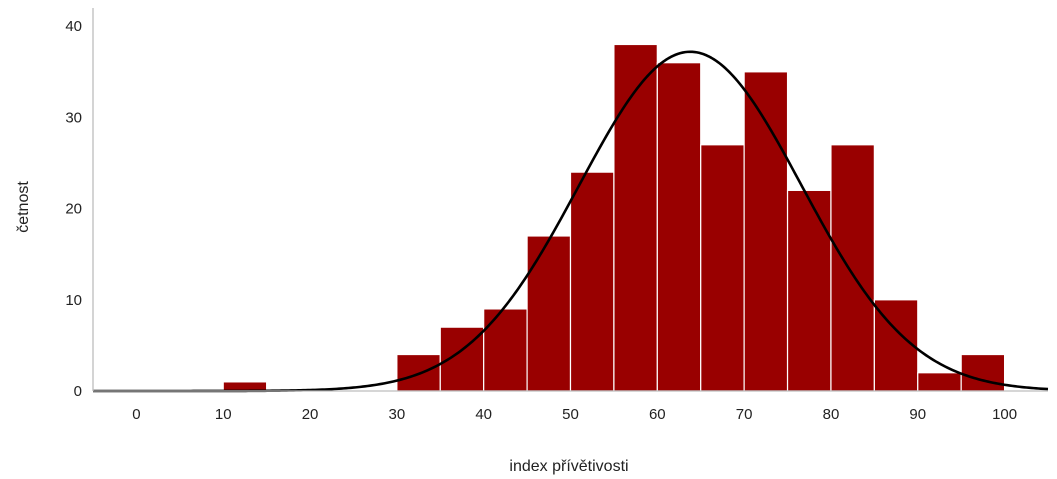 The width and height of the screenshot is (1057, 479). What do you see at coordinates (73, 209) in the screenshot?
I see `y-tick-label: 20` at bounding box center [73, 209].